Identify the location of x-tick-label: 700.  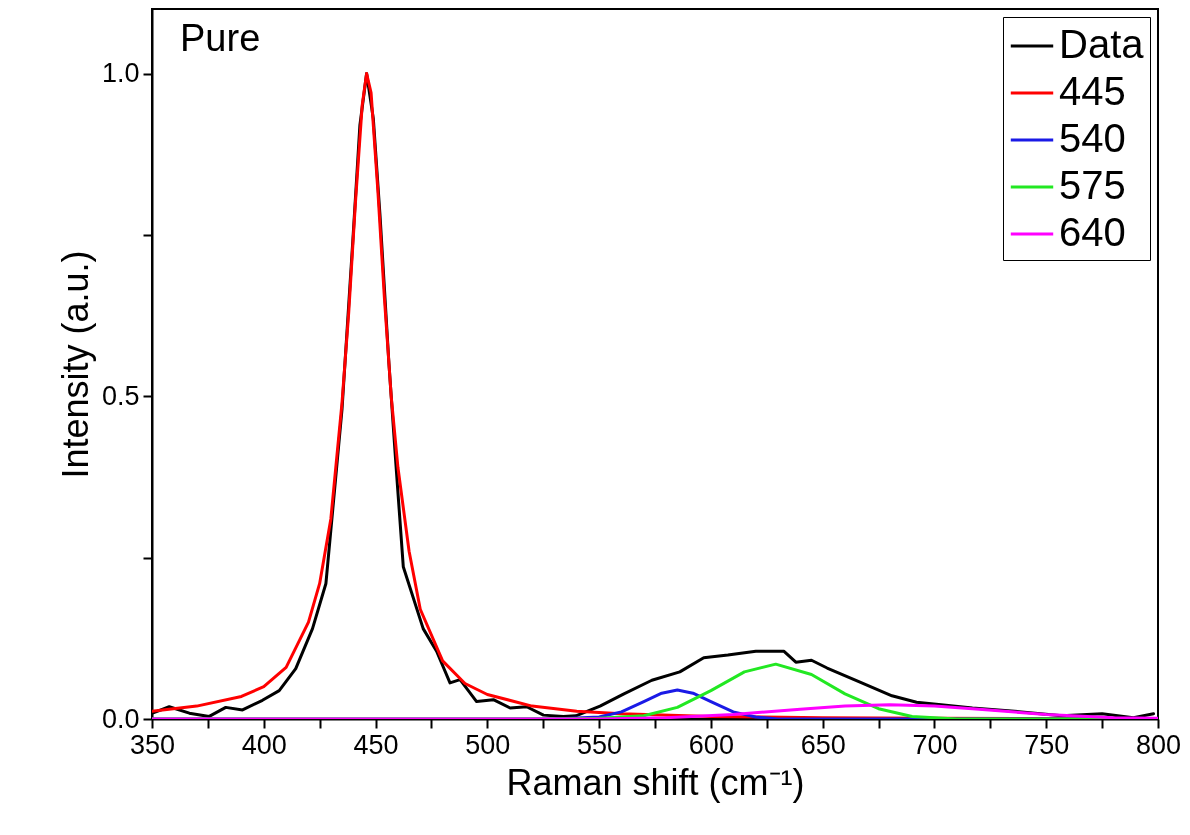
(935, 744).